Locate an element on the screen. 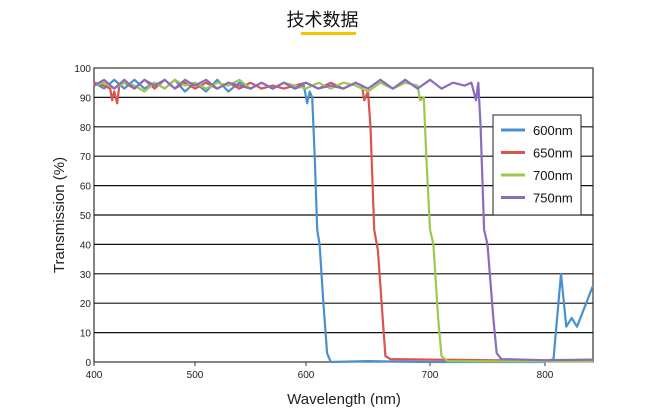 The height and width of the screenshot is (420, 645). y-tick-label: 100 is located at coordinates (82, 69).